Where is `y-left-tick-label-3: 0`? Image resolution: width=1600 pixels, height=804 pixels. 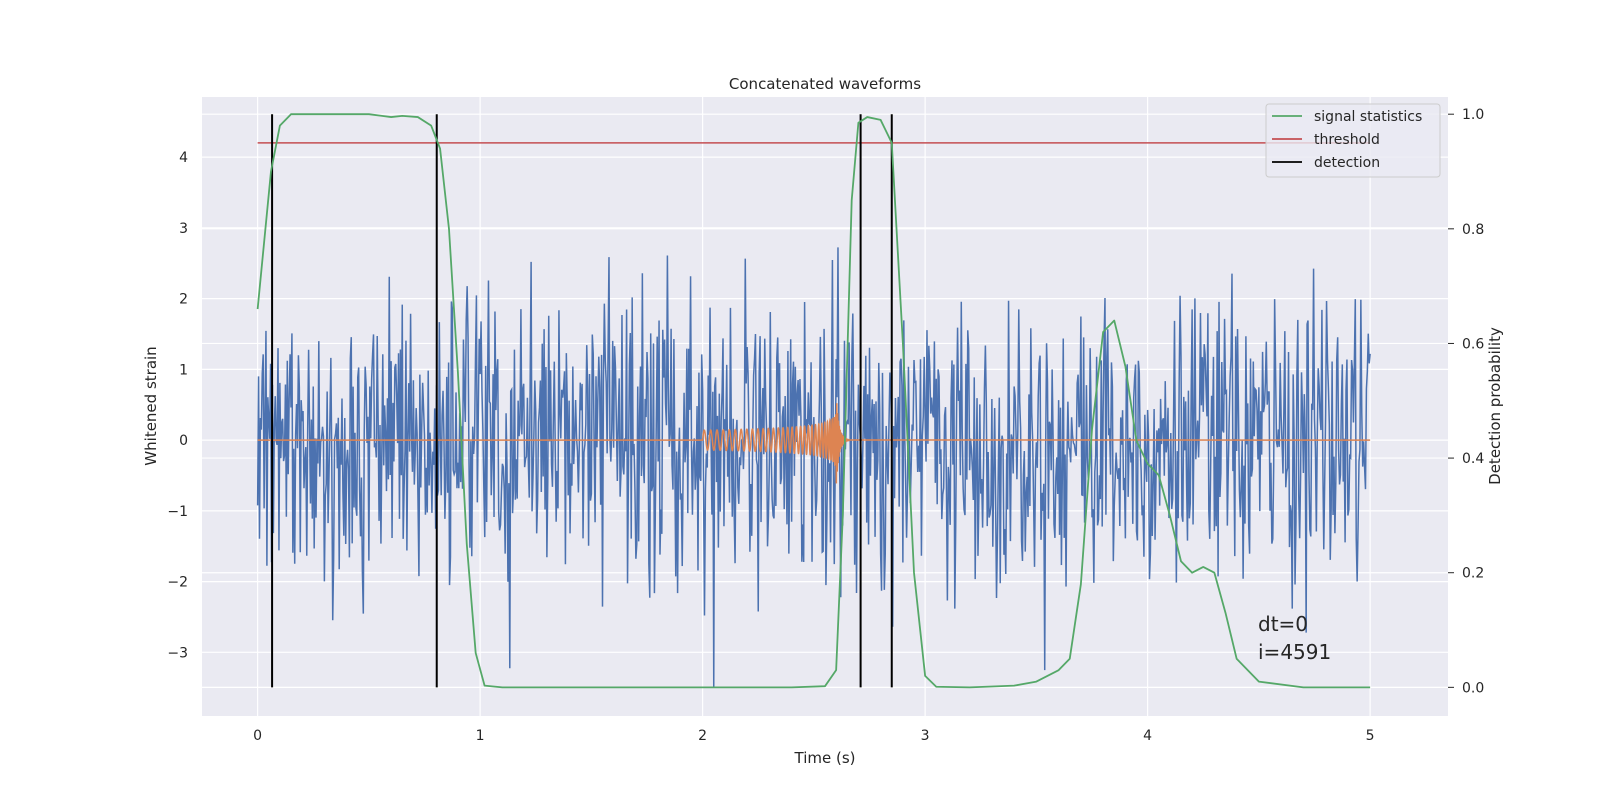
y-left-tick-label-3: 0 is located at coordinates (183, 441).